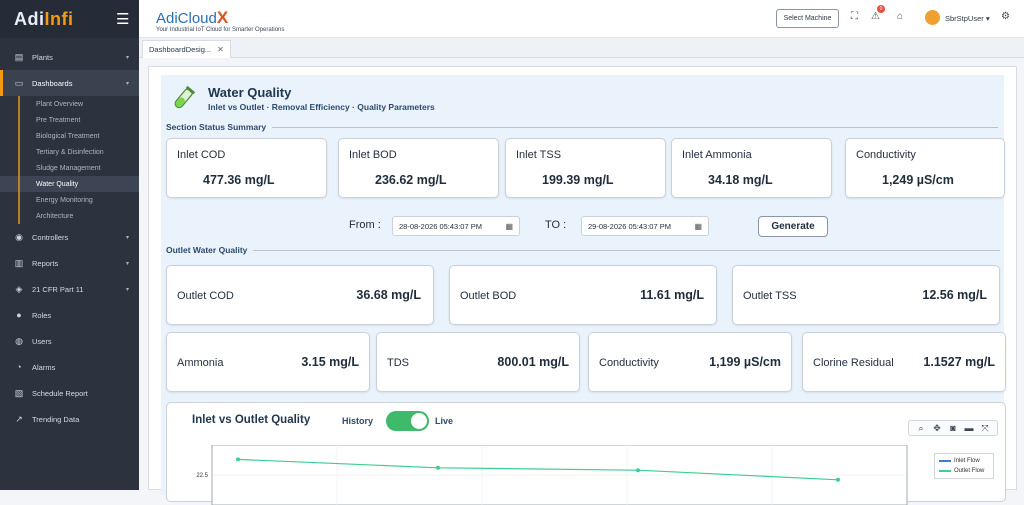  I want to click on outlet-card-3: Outlet TSS 12.56 mg/L, so click(866, 295).